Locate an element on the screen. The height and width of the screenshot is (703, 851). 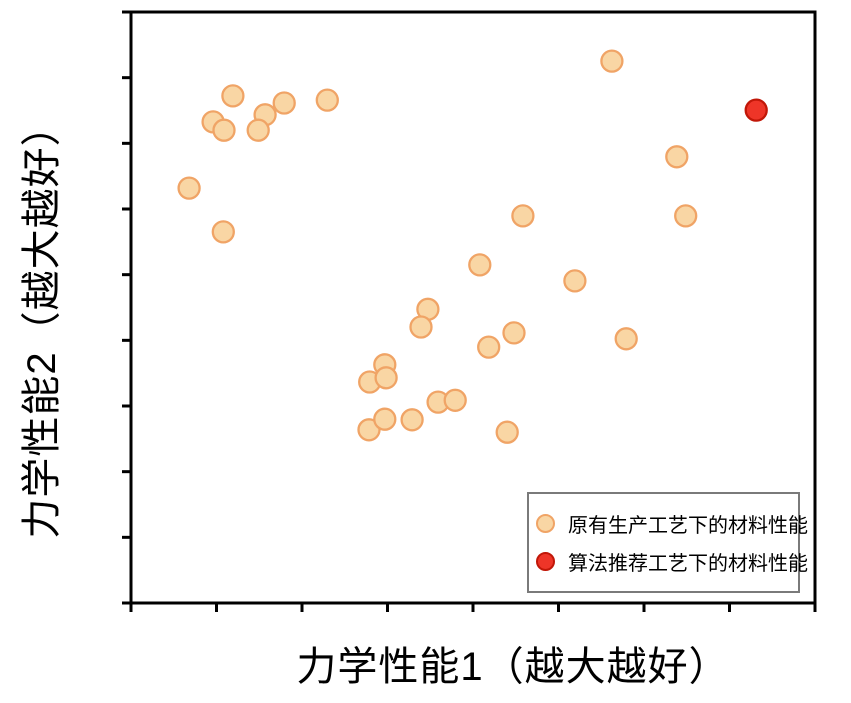
recommended-process-marker-icon is located at coordinates (545, 561).